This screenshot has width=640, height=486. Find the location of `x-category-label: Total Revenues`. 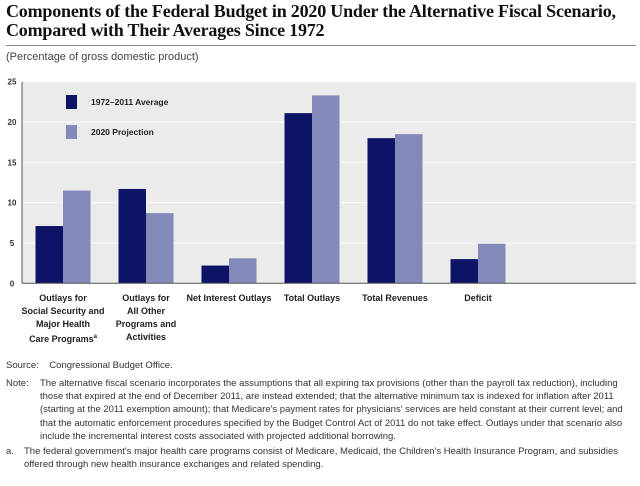

x-category-label: Total Revenues is located at coordinates (395, 298).